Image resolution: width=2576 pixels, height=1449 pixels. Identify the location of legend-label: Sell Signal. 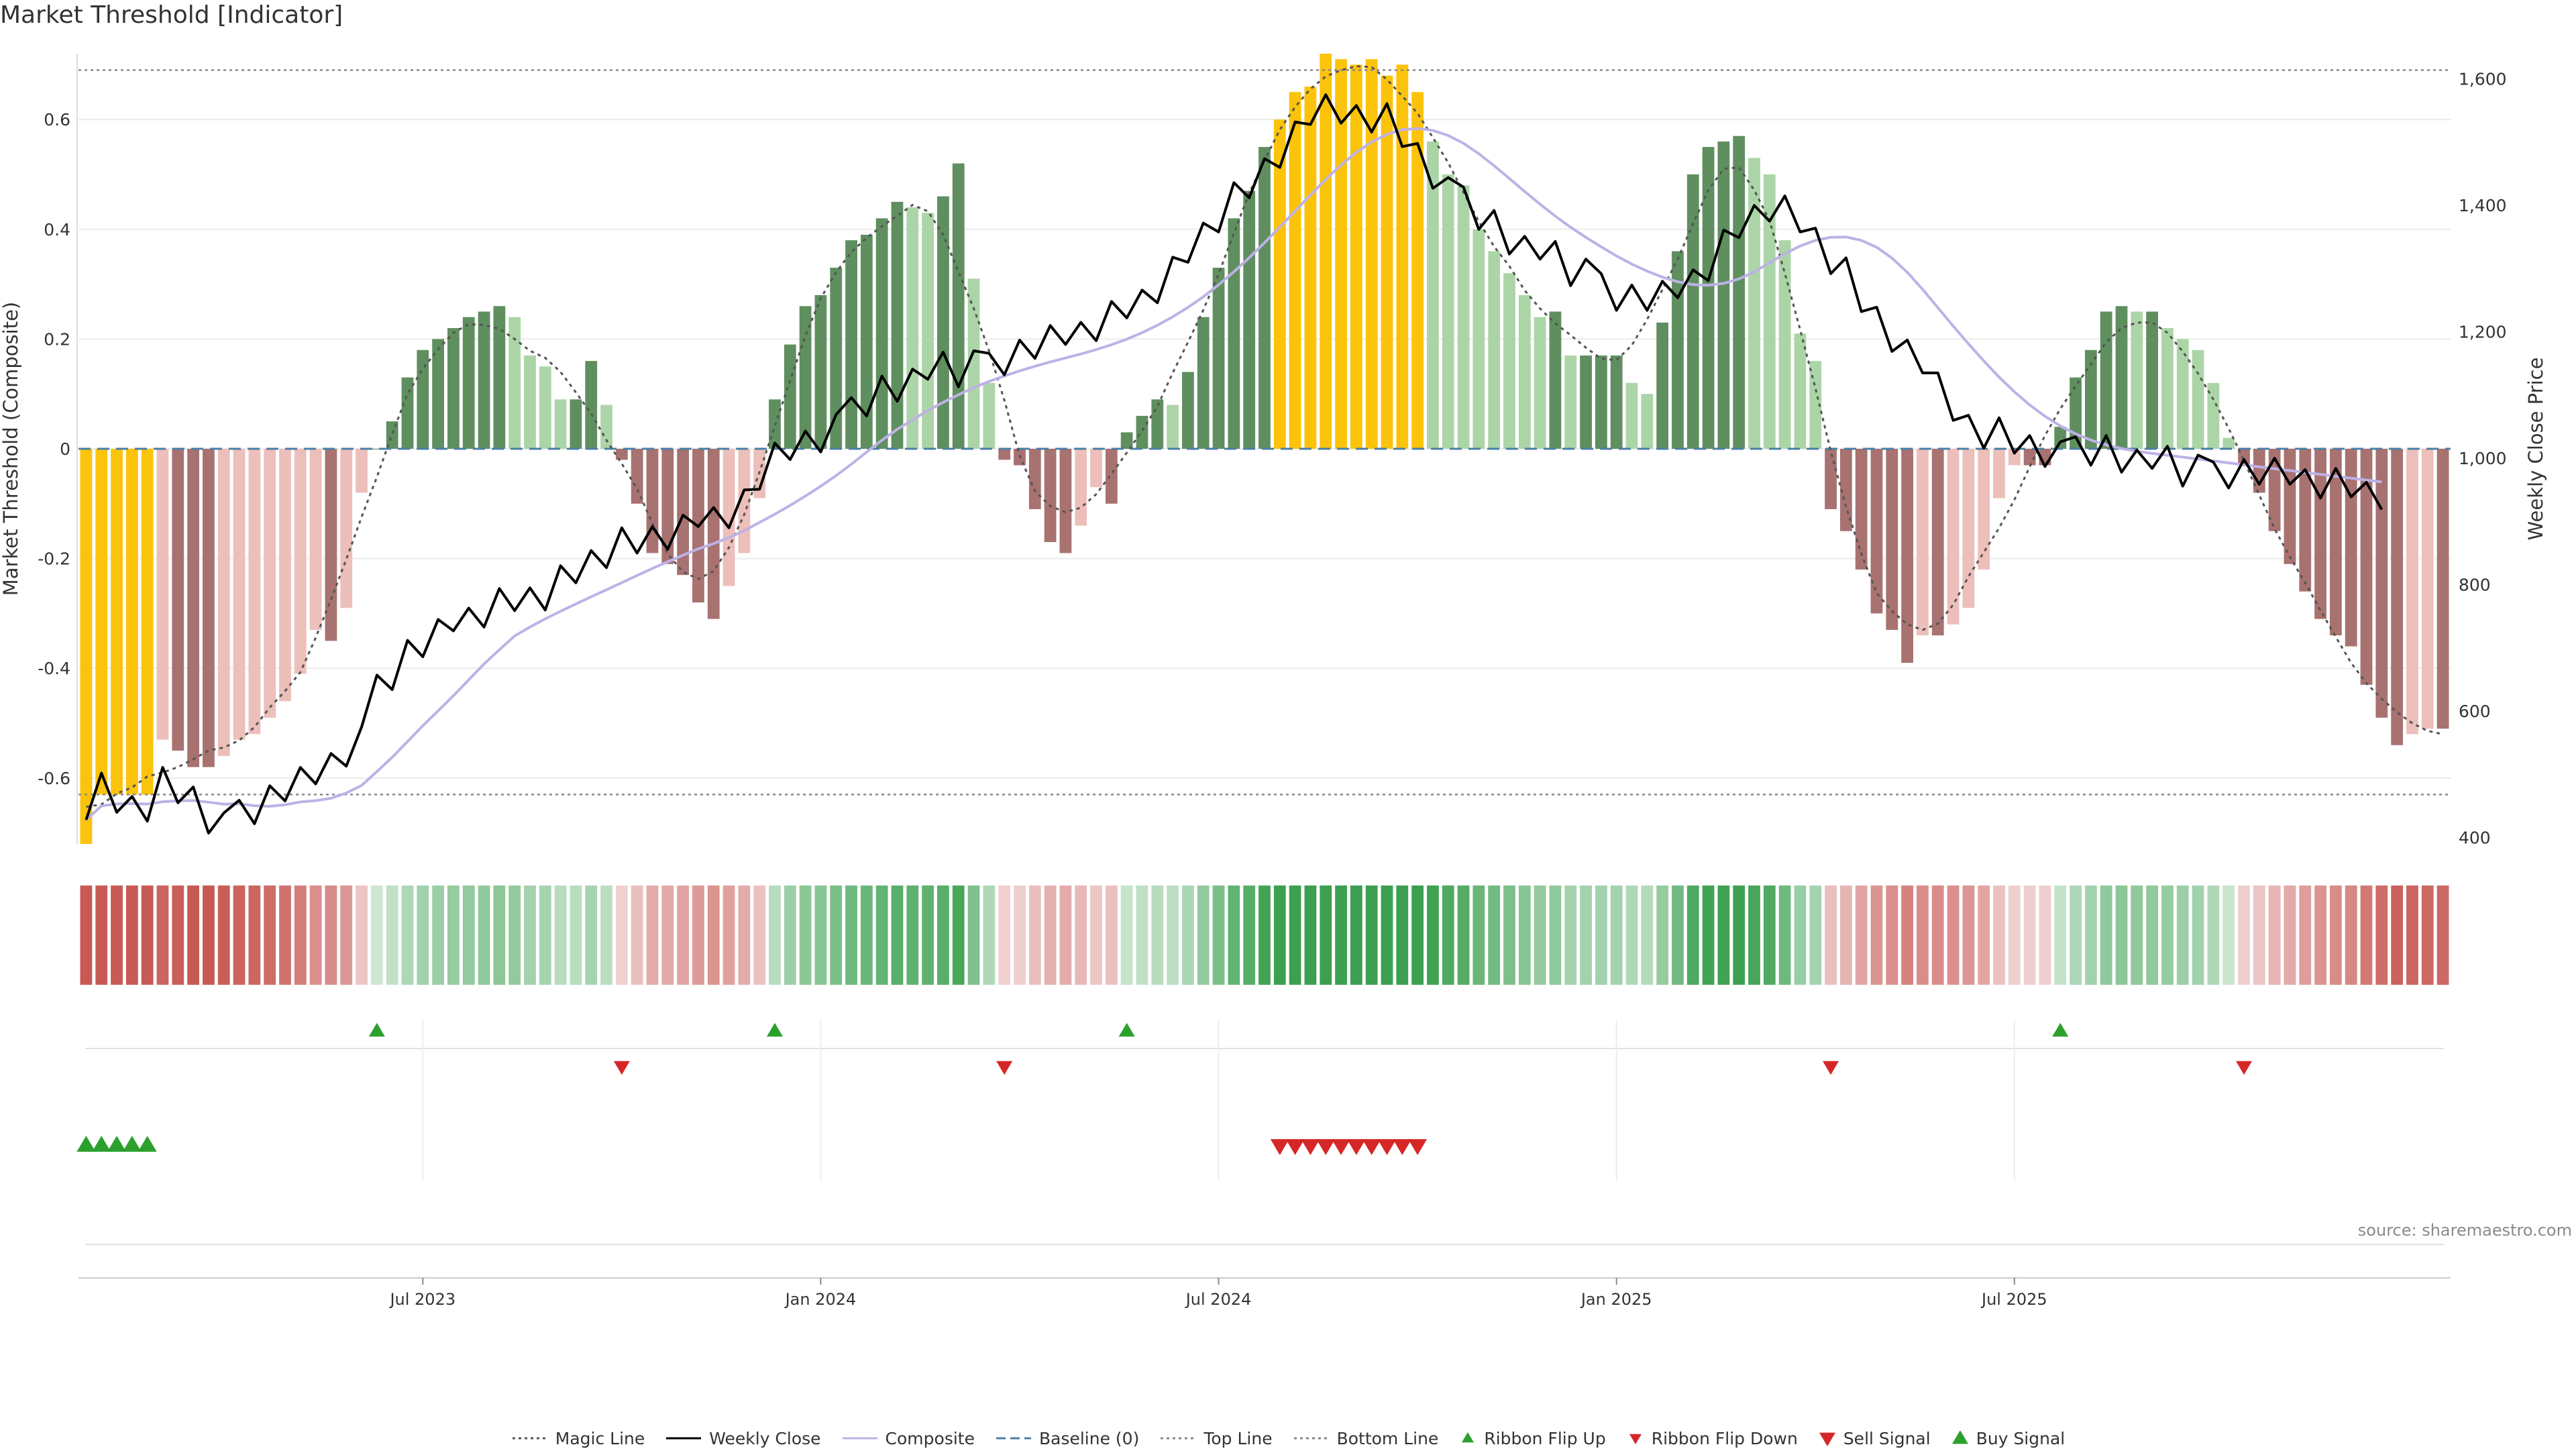
(1887, 1438).